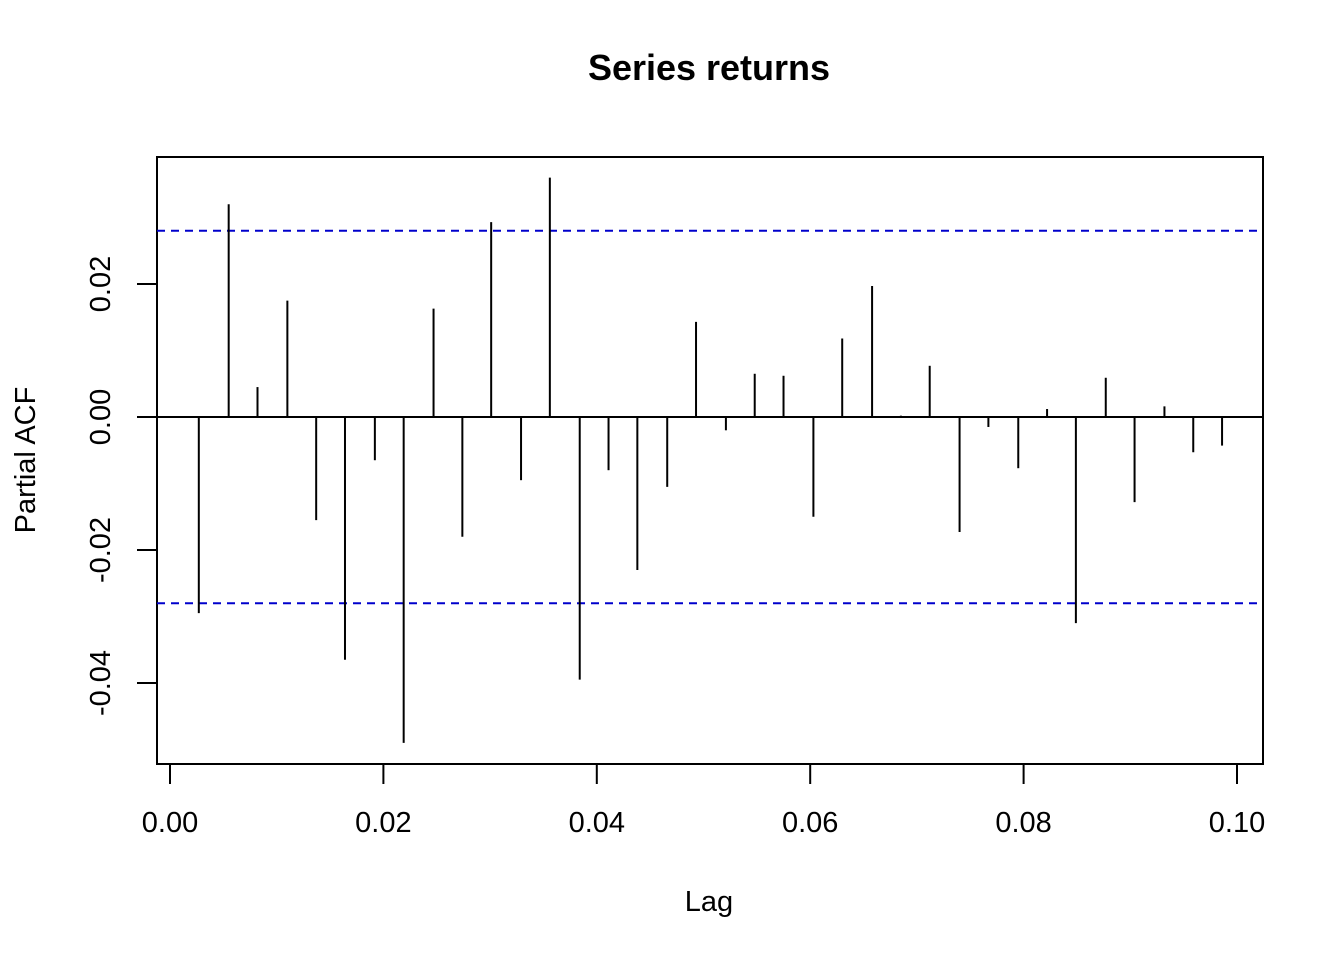  I want to click on x-axis: 0.00 0.02 0.04 0.06 0.08 0.10, so click(703, 801).